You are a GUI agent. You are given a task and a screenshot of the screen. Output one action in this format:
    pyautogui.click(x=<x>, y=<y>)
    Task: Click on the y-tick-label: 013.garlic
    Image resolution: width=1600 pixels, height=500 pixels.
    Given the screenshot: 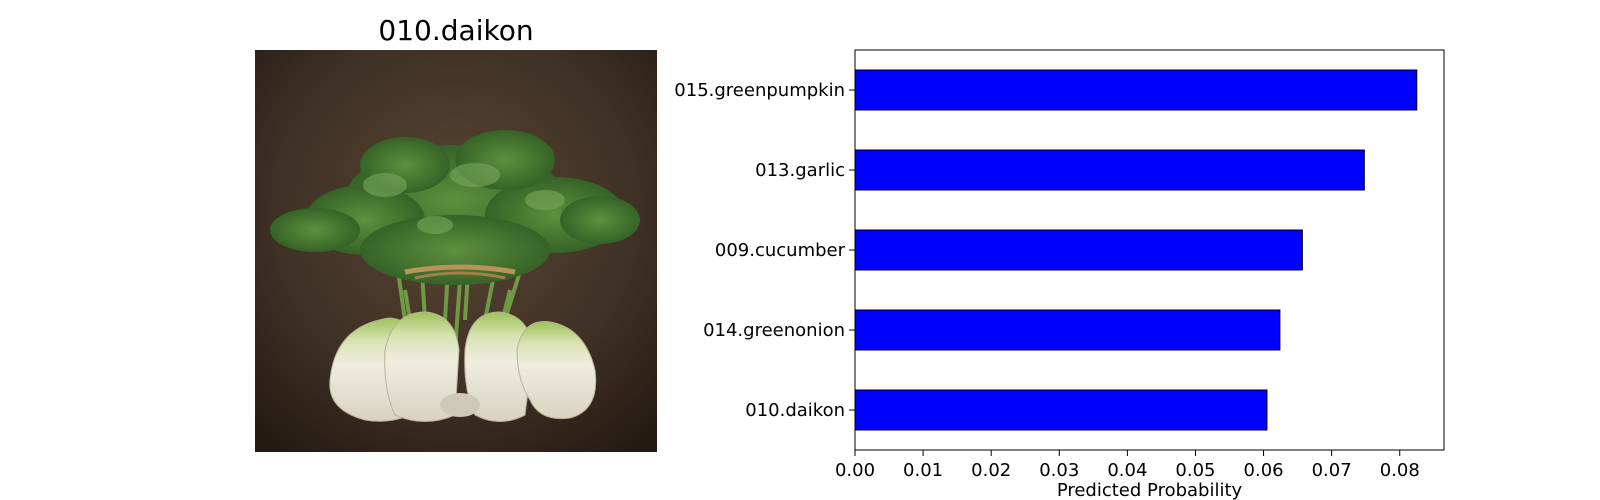 What is the action you would take?
    pyautogui.click(x=800, y=170)
    